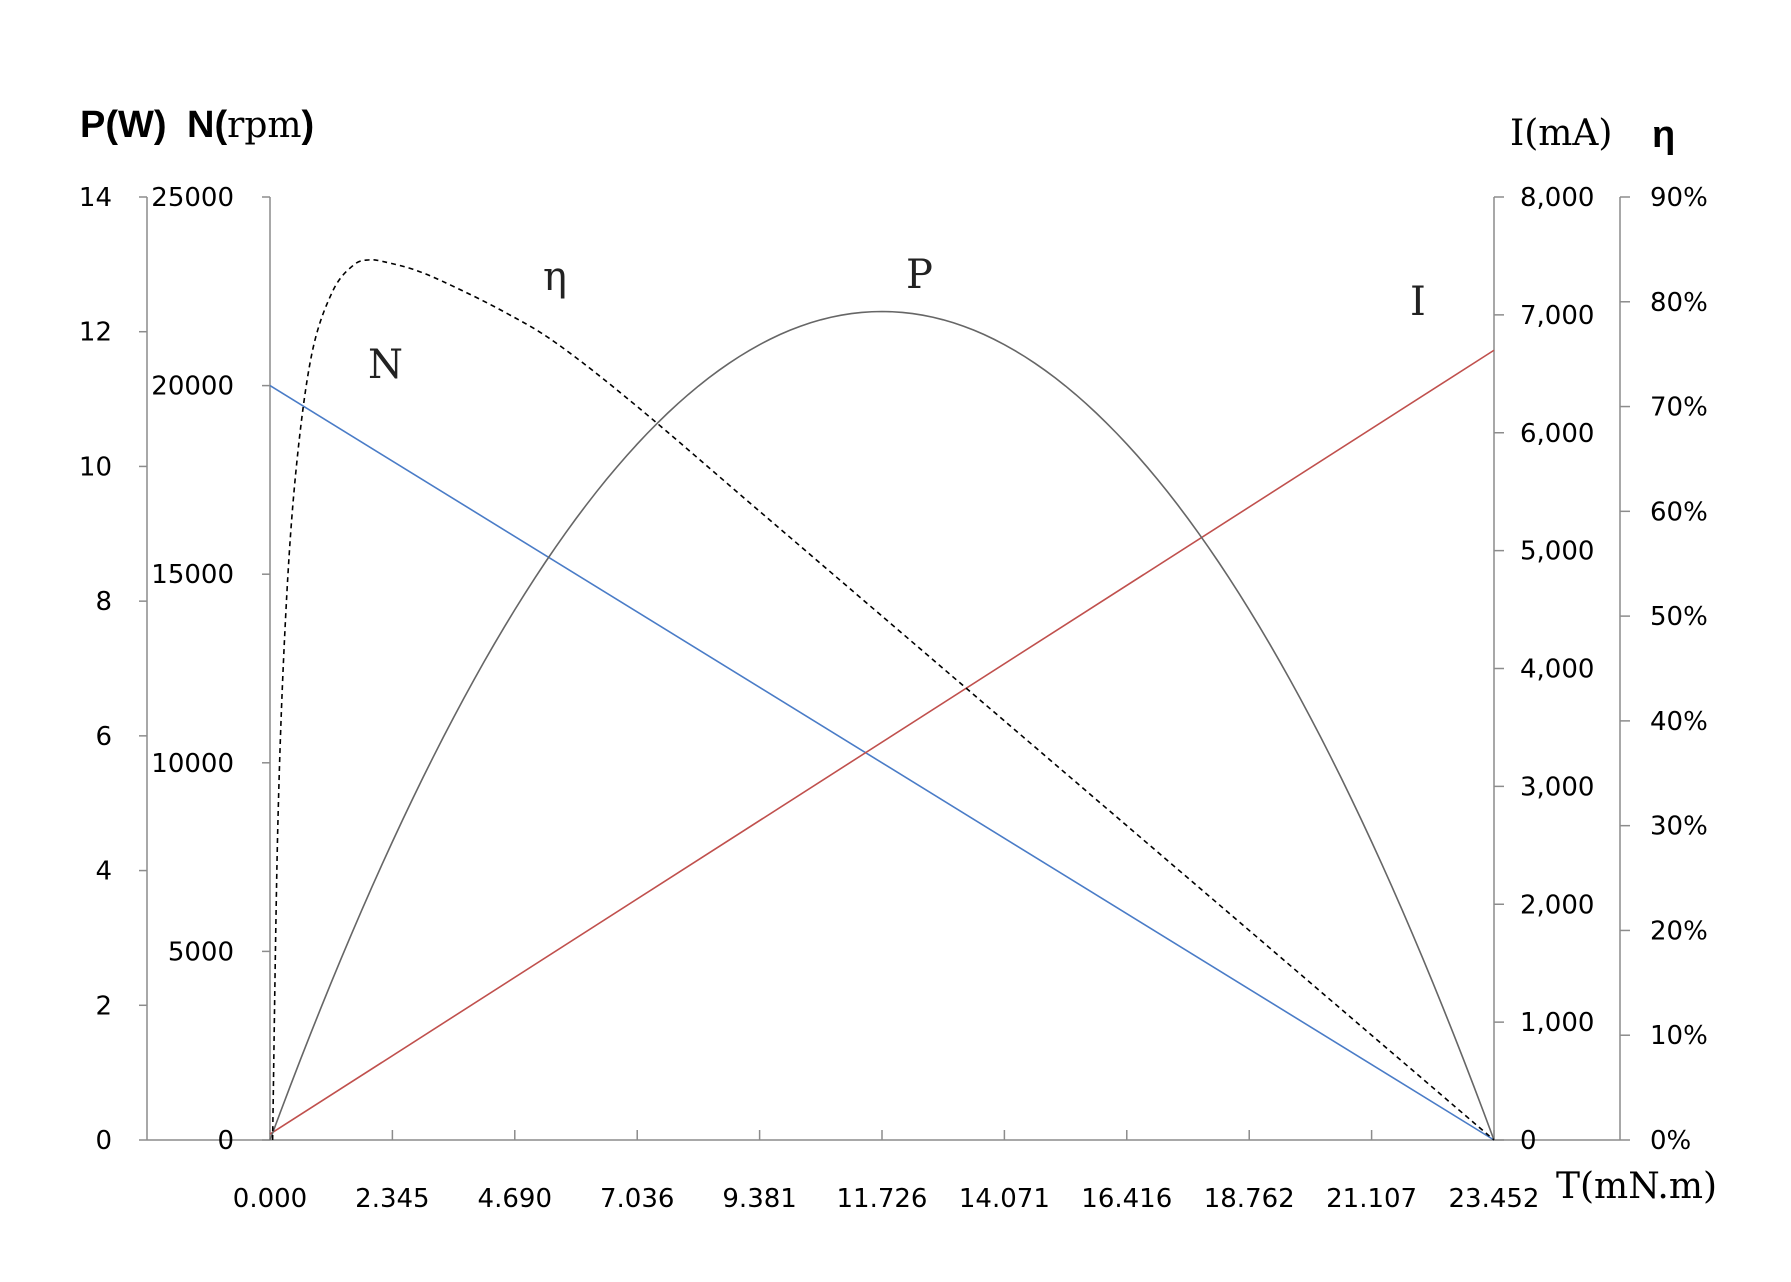 This screenshot has height=1282, width=1791. What do you see at coordinates (192, 198) in the screenshot?
I see `speed-tick-label: 25000` at bounding box center [192, 198].